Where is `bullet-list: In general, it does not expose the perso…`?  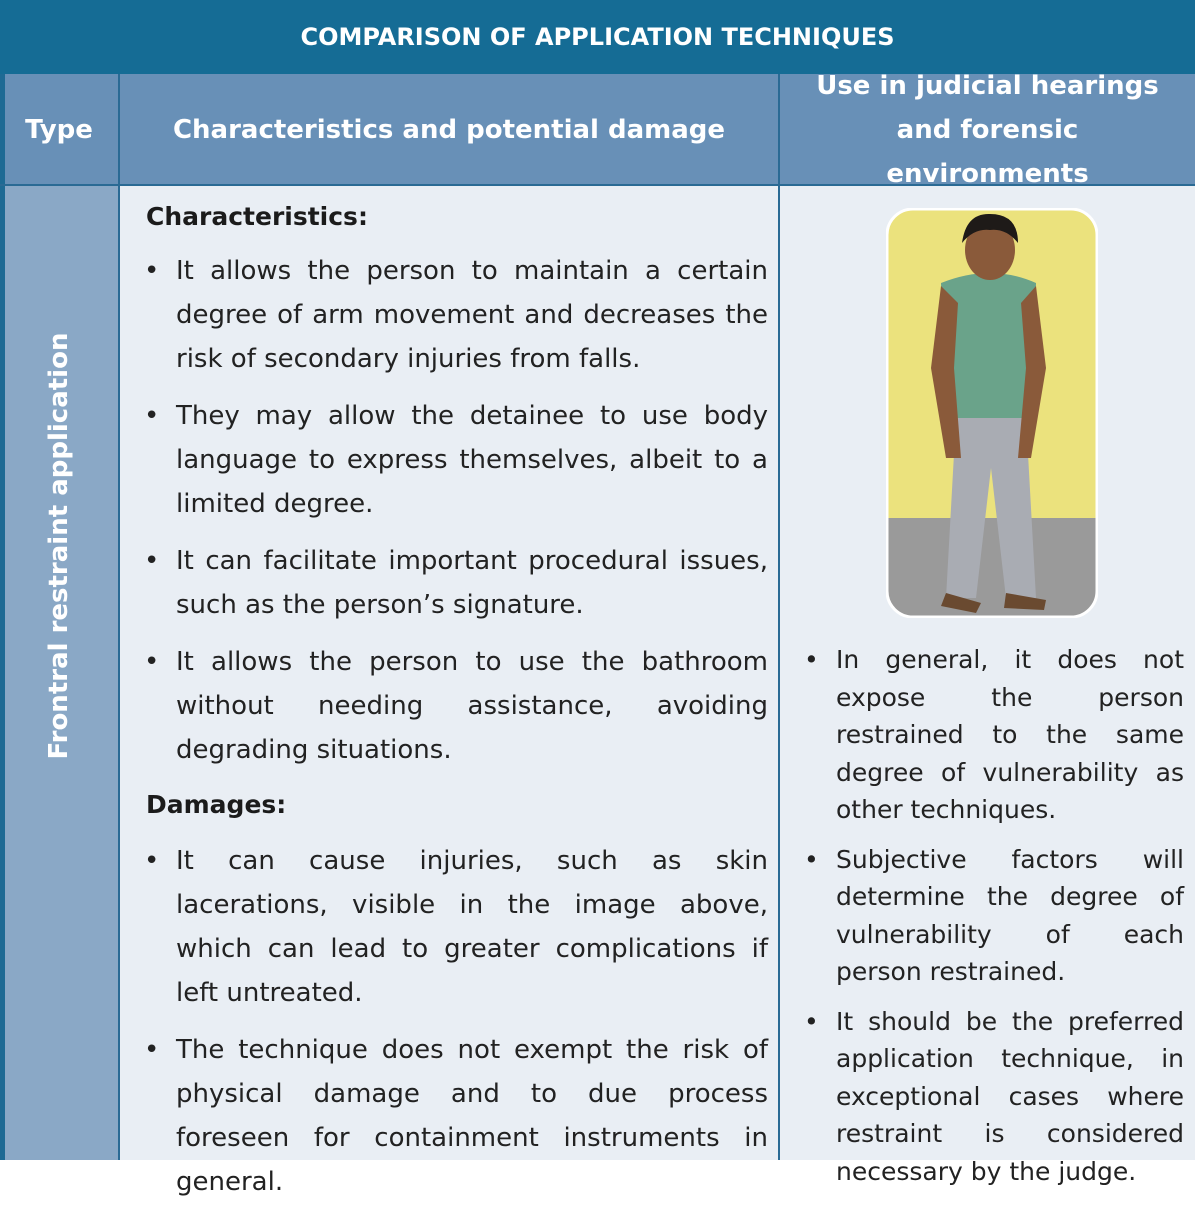 bullet-list: In general, it does not expose the perso… is located at coordinates (994, 916).